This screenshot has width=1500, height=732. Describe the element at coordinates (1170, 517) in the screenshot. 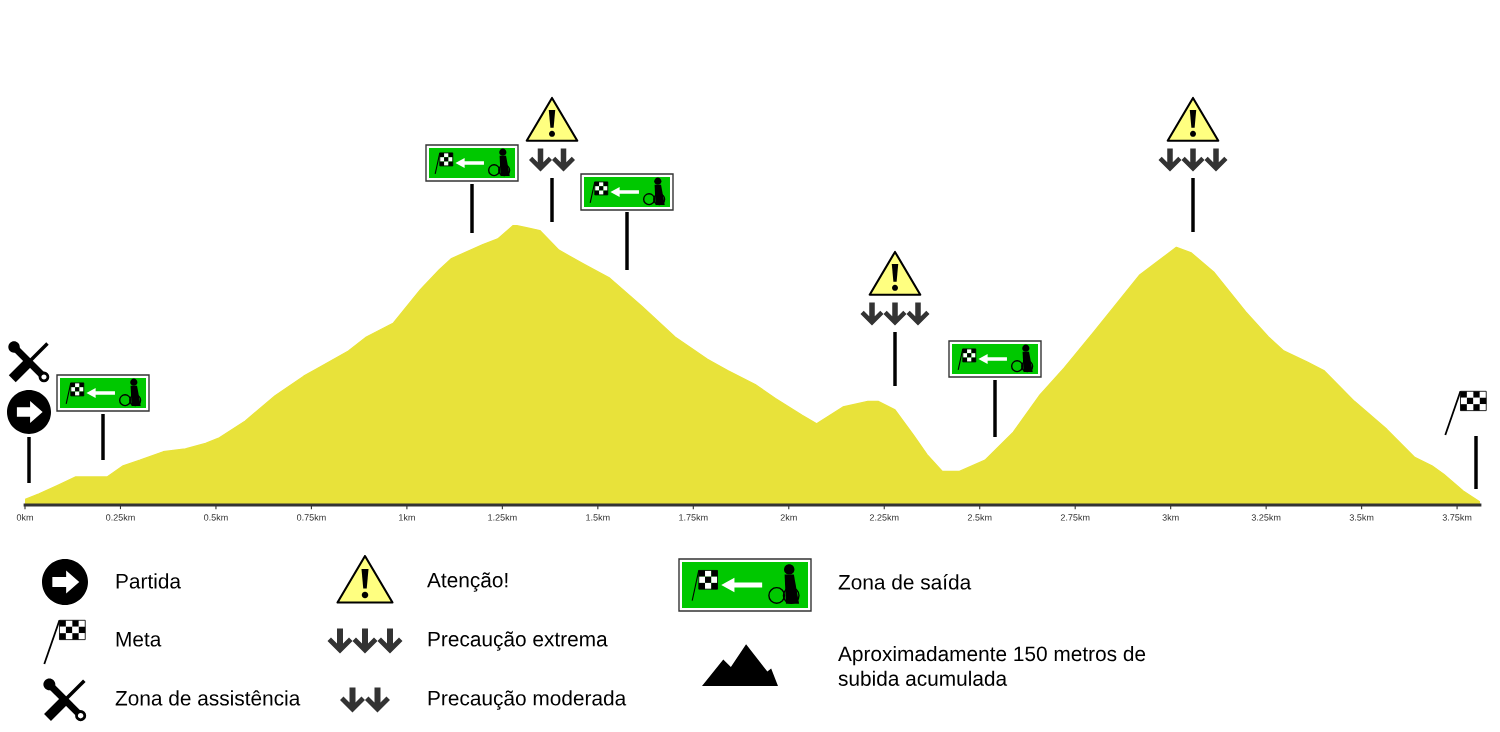

I see `x-tick-label: 3km` at that location.